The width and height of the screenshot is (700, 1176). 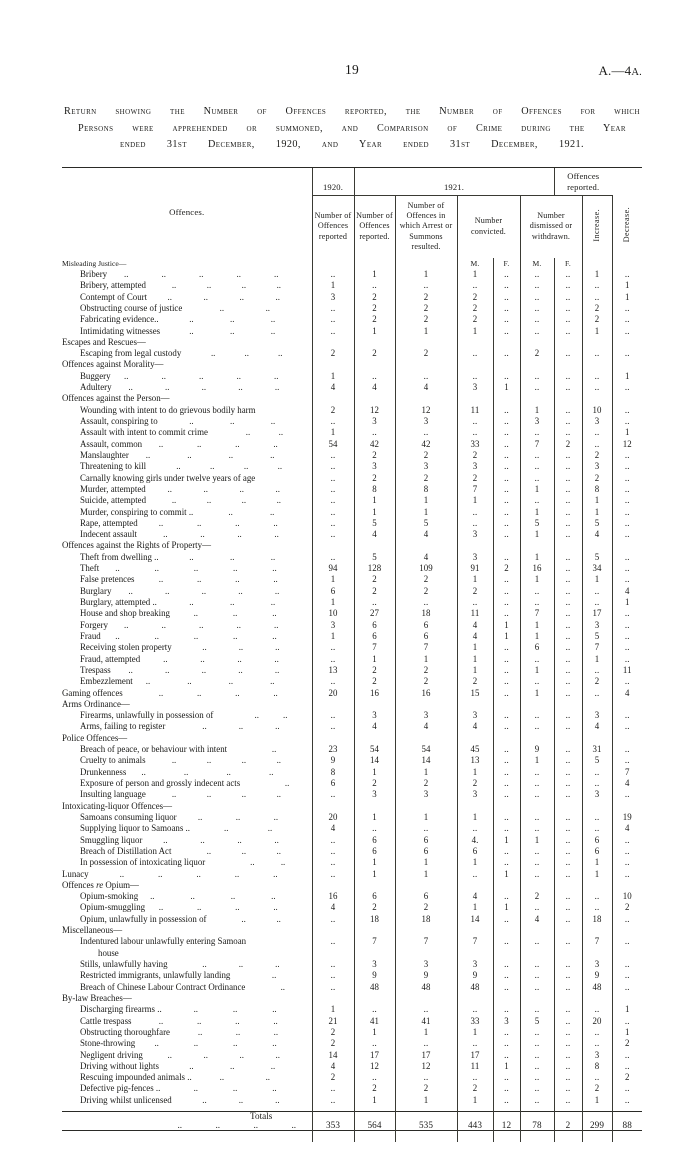 What do you see at coordinates (425, 692) in the screenshot?
I see `cell-value: 16` at bounding box center [425, 692].